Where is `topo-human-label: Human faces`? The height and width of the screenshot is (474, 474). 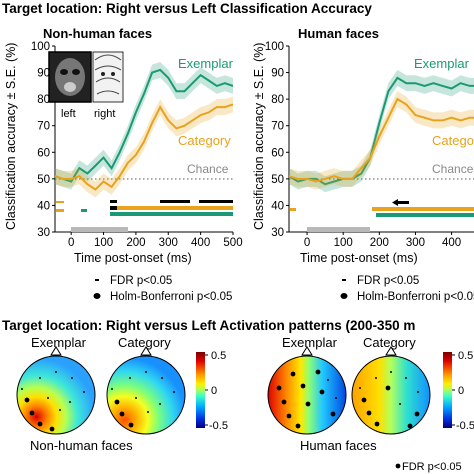
topo-human-label: Human faces is located at coordinates (338, 445).